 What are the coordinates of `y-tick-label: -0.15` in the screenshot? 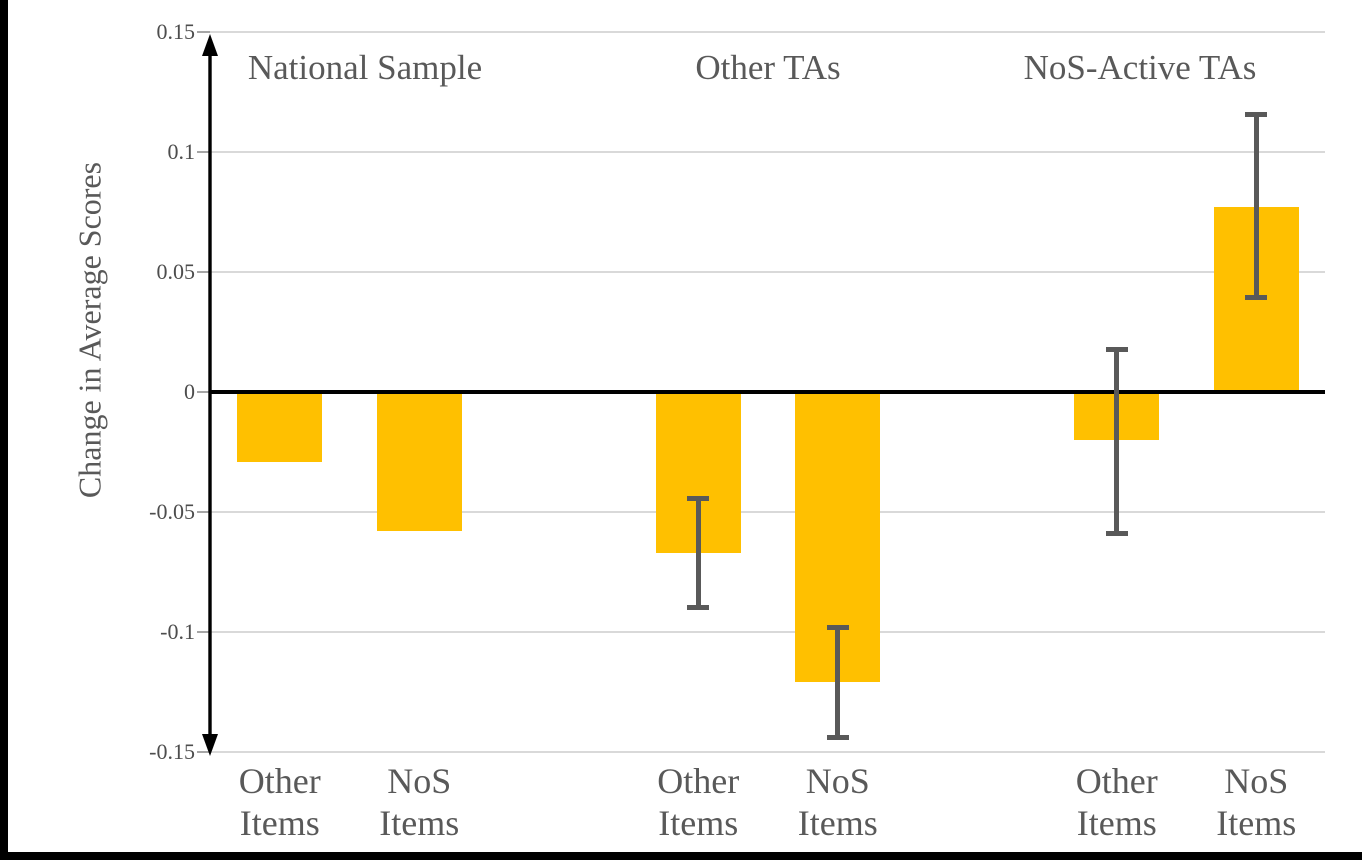 It's located at (172, 751).